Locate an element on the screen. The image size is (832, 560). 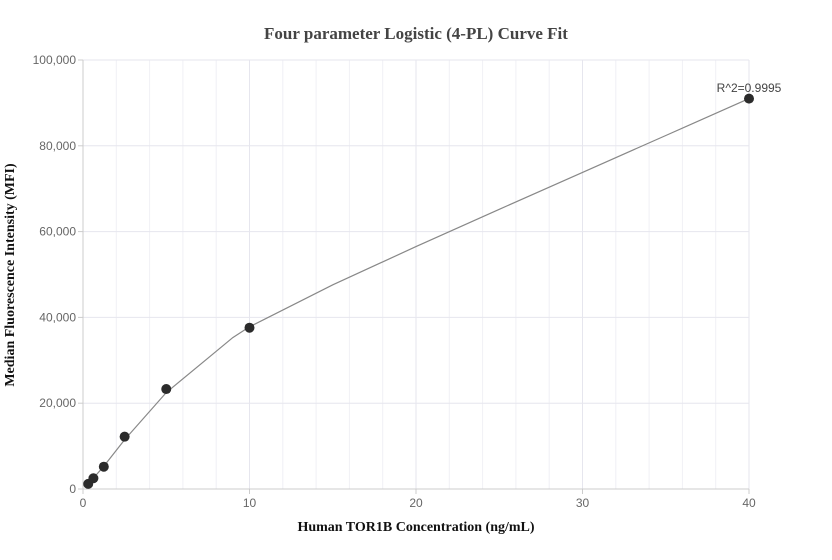
x-tick-label: 20 is located at coordinates (416, 503).